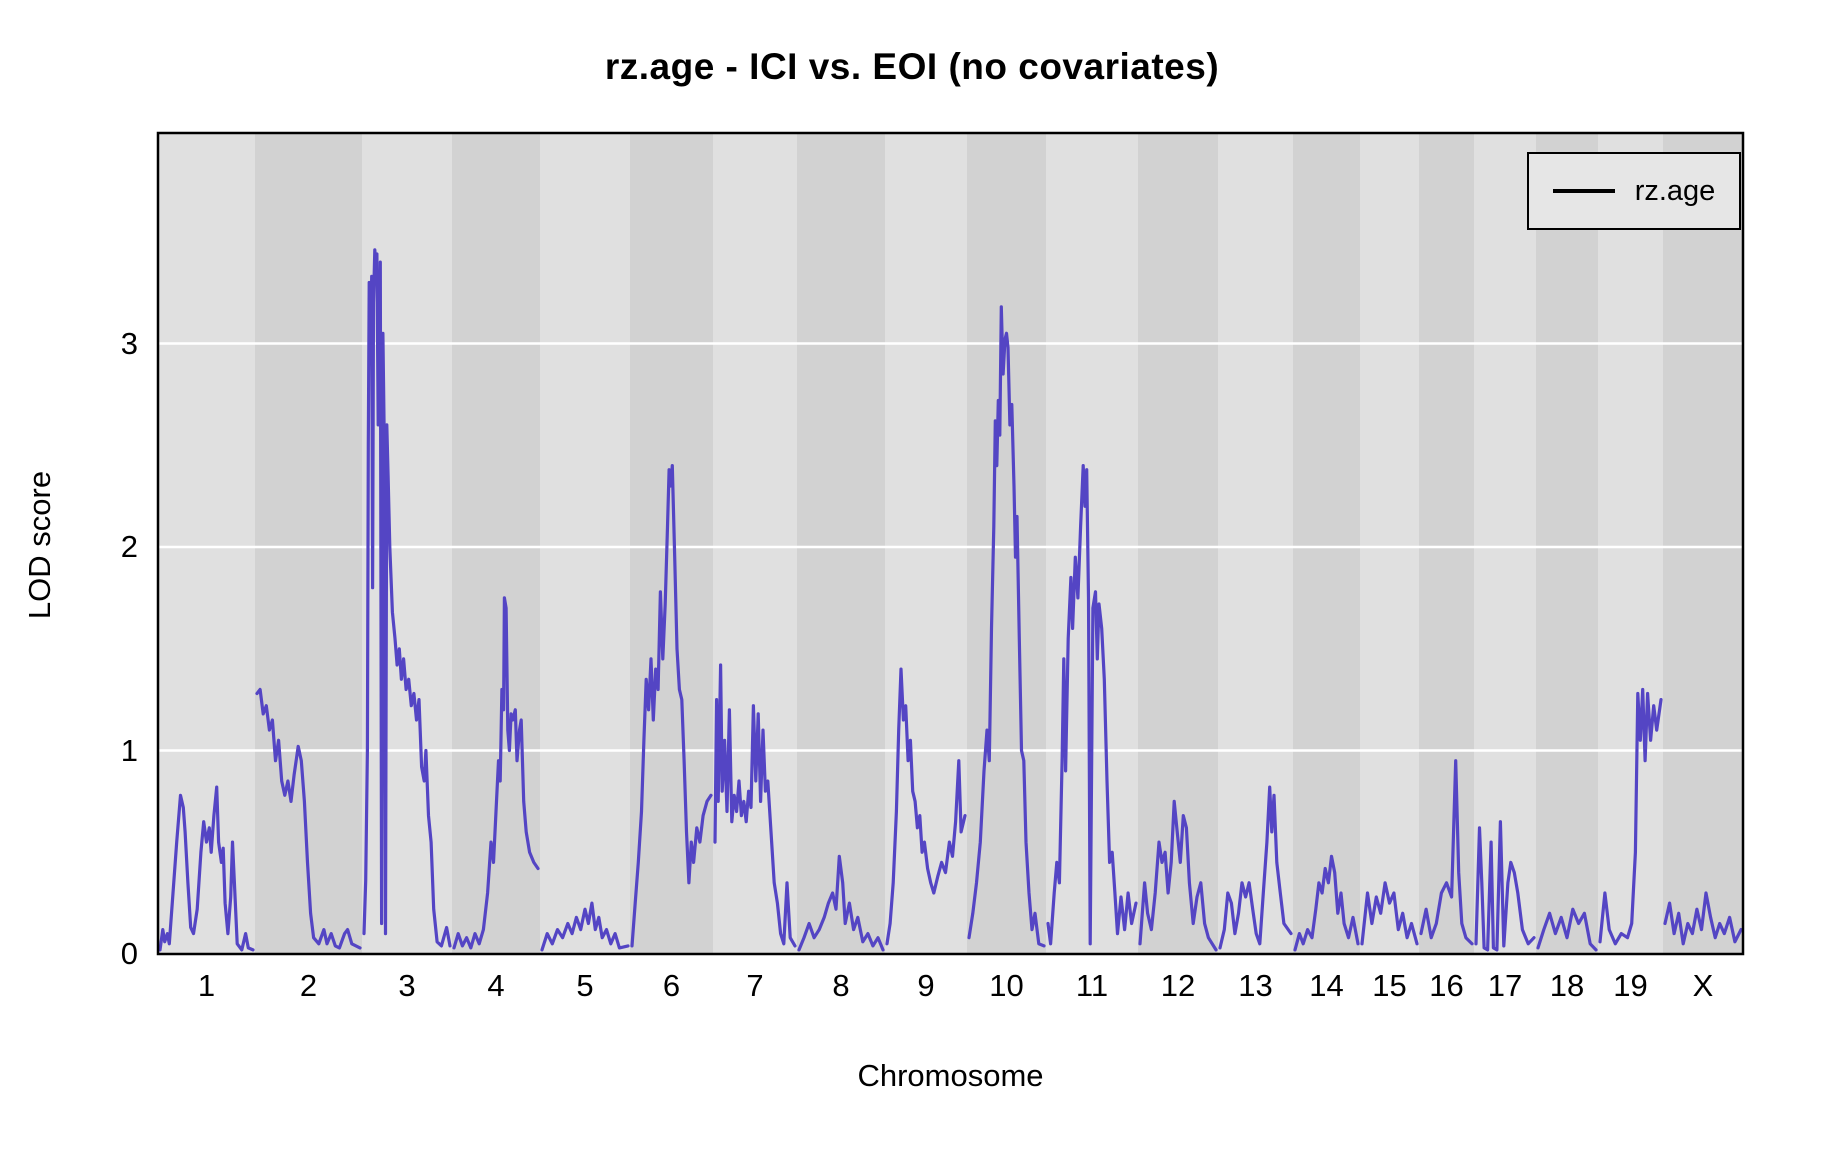  Describe the element at coordinates (841, 903) in the screenshot. I see `lod-curve-chr8` at that location.